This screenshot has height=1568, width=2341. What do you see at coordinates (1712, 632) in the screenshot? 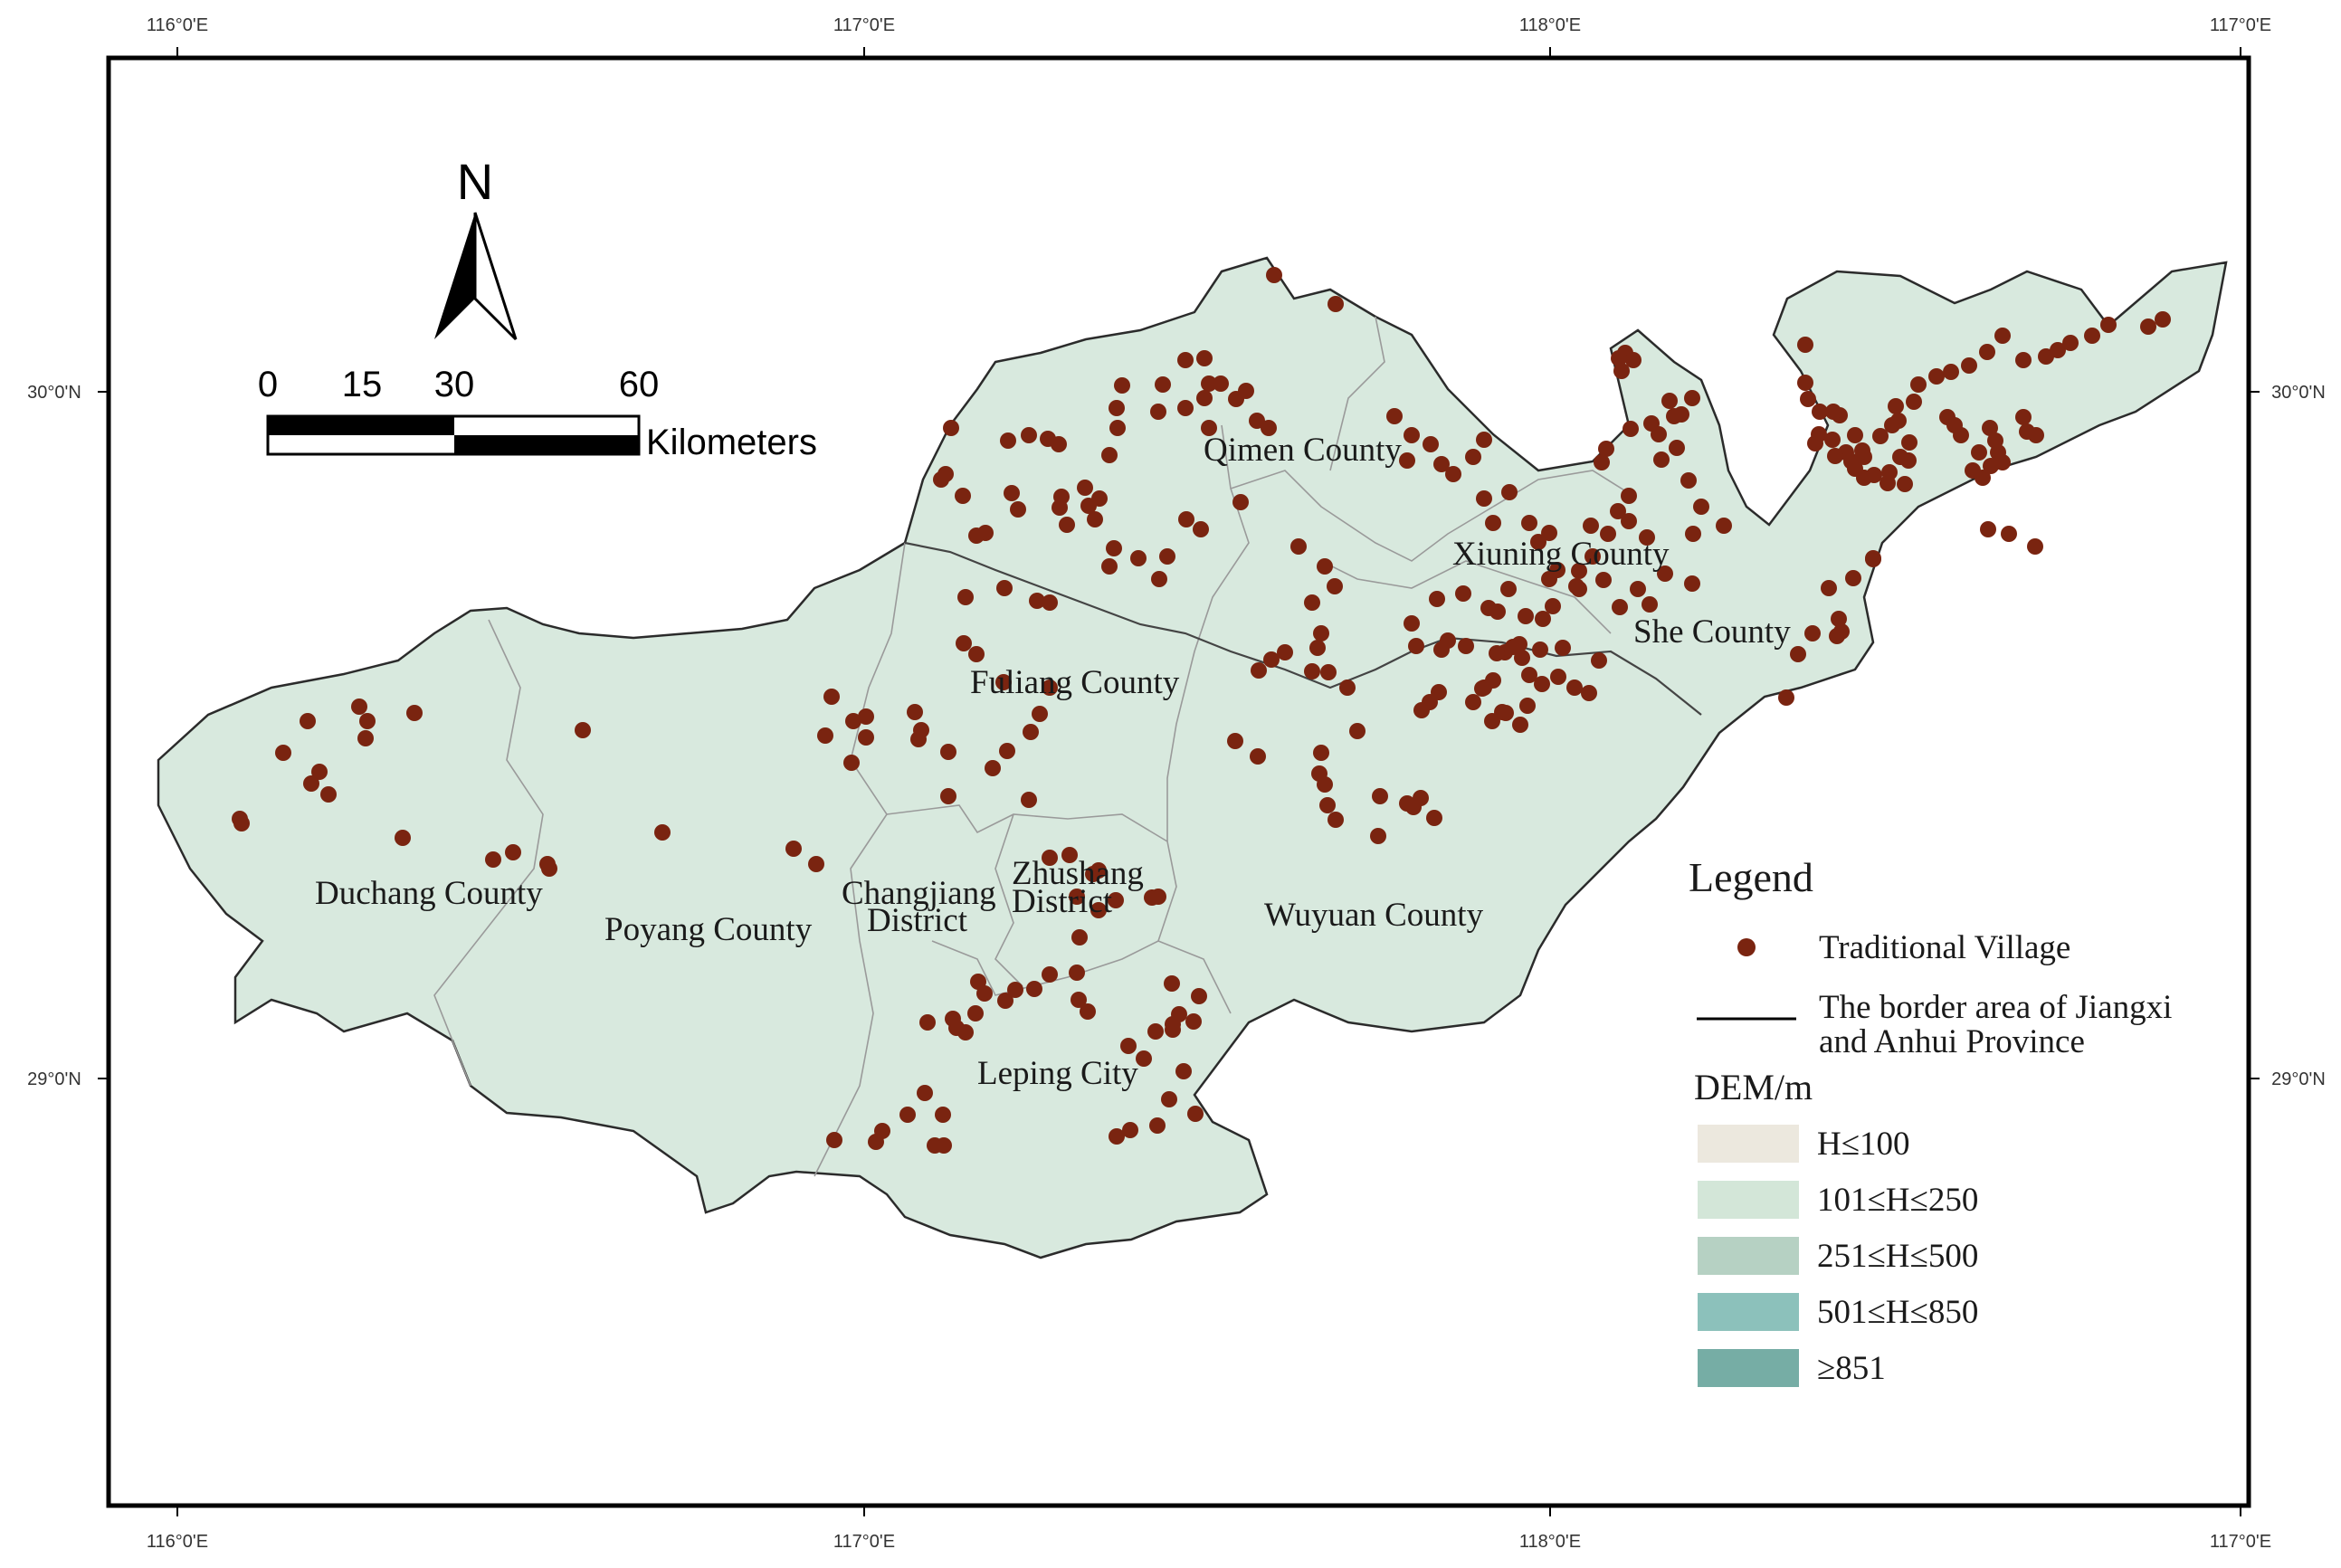
I see `label-she: She County` at bounding box center [1712, 632].